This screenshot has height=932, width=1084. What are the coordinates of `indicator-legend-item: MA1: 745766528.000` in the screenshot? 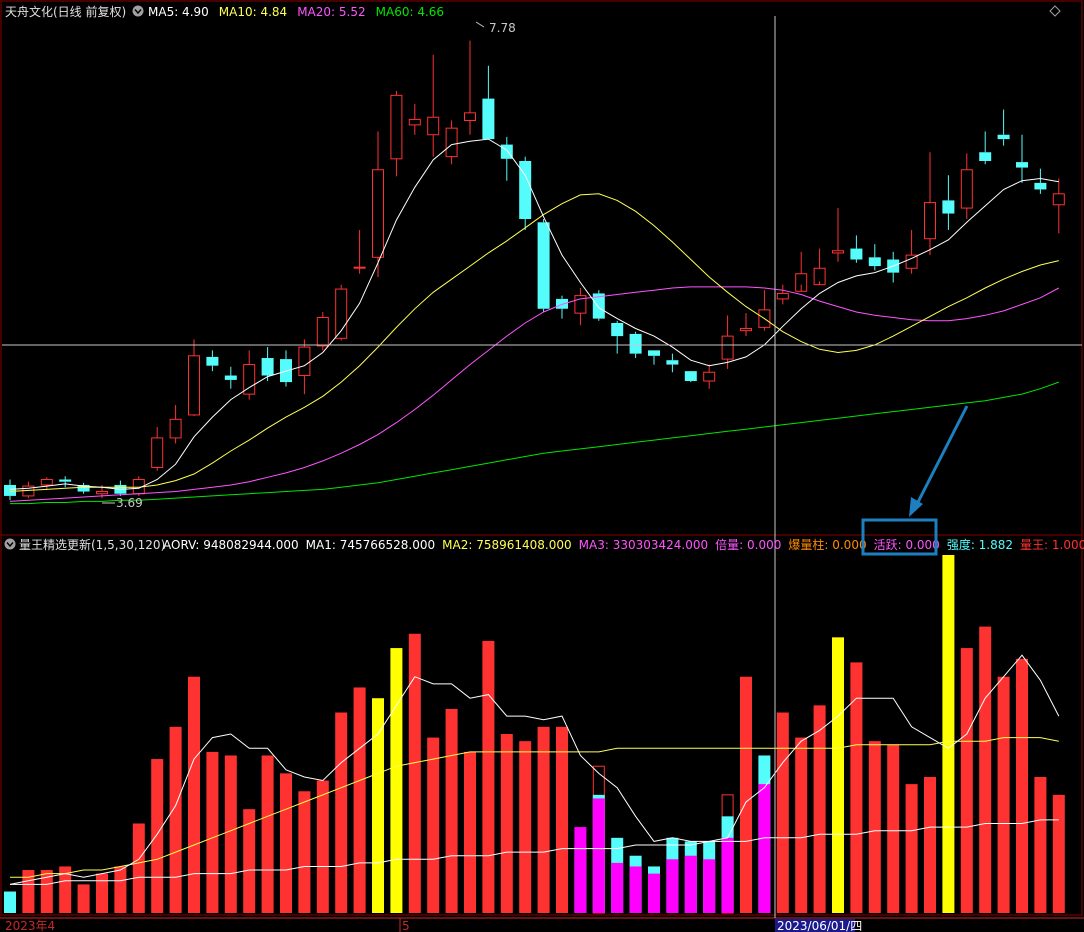 It's located at (371, 545).